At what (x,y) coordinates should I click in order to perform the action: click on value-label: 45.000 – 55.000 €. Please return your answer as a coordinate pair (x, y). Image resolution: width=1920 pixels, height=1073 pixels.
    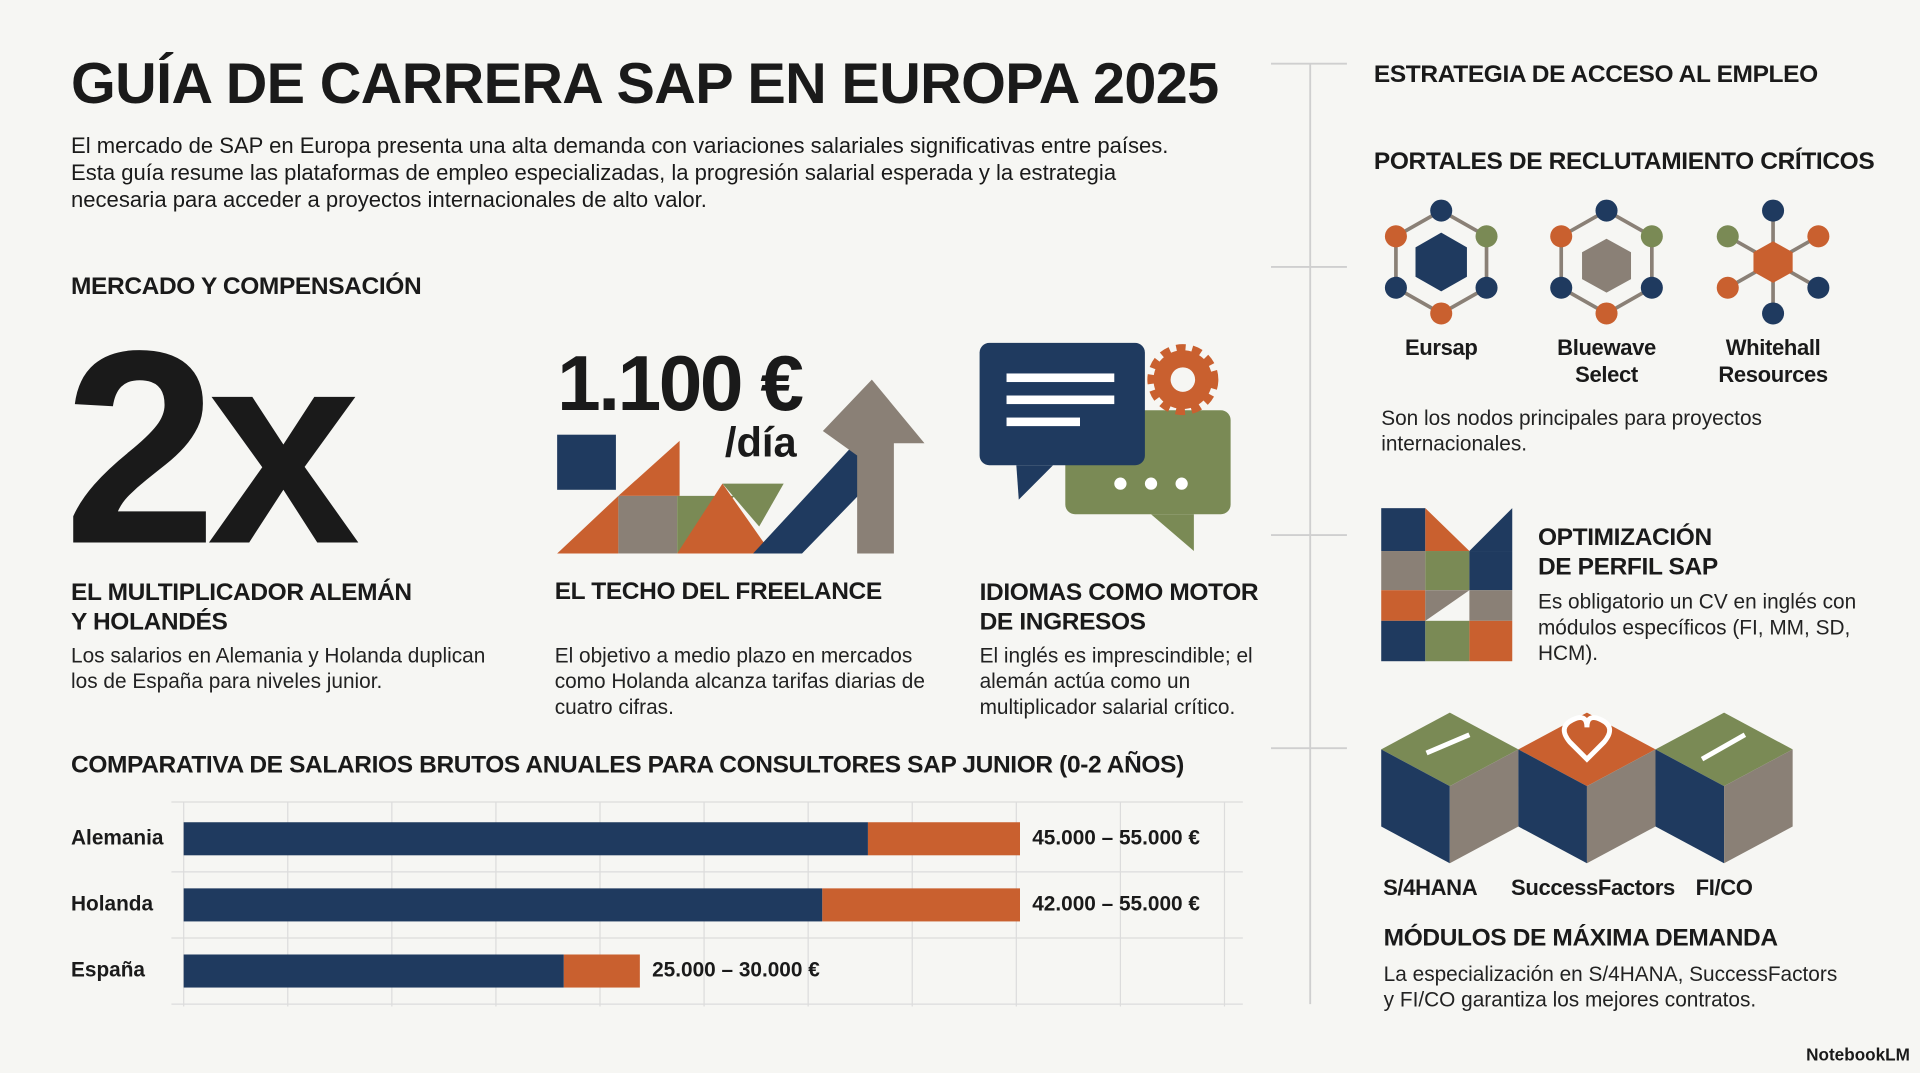
    Looking at the image, I should click on (1116, 837).